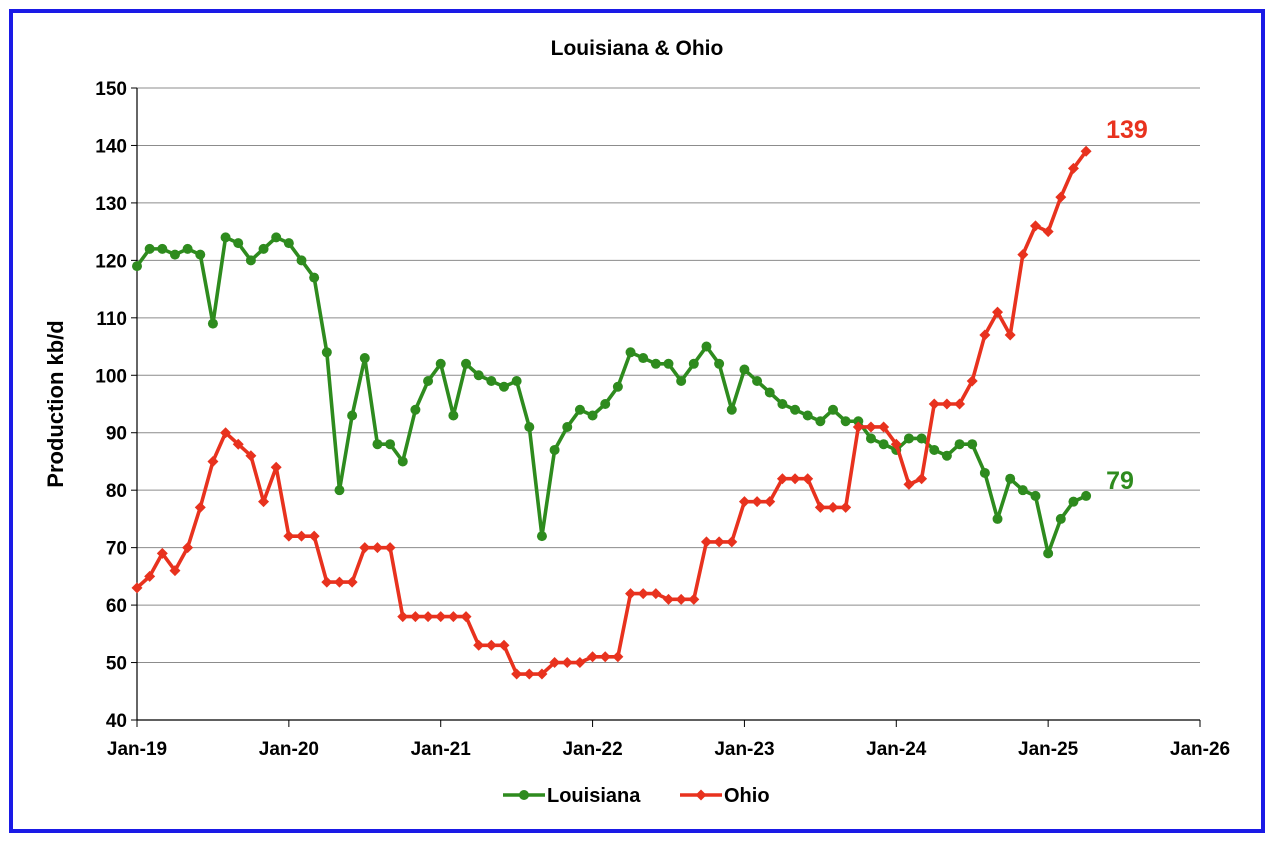  What do you see at coordinates (55, 403) in the screenshot?
I see `y-axis-title: Production kb/d` at bounding box center [55, 403].